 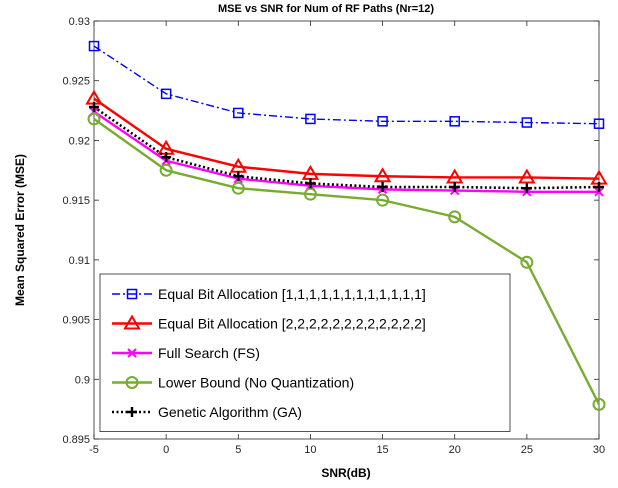 I want to click on legend-label: Genetic Algorithm (GA), so click(x=230, y=412).